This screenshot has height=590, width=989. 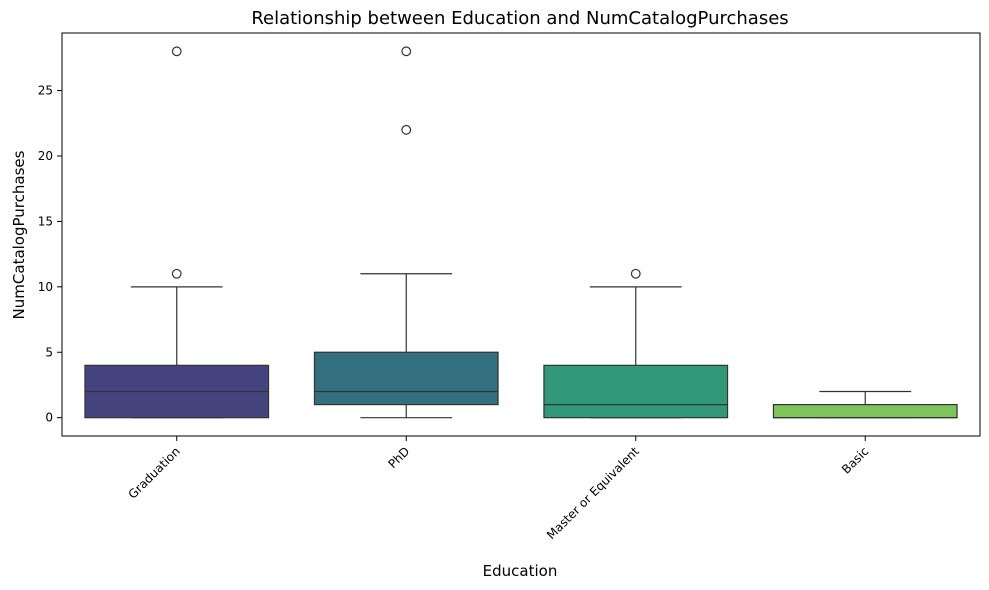 What do you see at coordinates (49, 418) in the screenshot?
I see `y-tick-label: 0` at bounding box center [49, 418].